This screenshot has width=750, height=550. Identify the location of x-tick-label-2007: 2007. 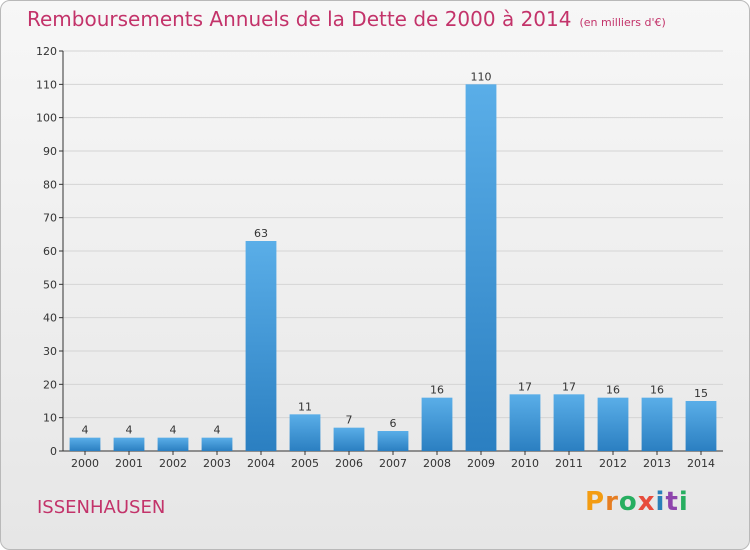
(393, 463).